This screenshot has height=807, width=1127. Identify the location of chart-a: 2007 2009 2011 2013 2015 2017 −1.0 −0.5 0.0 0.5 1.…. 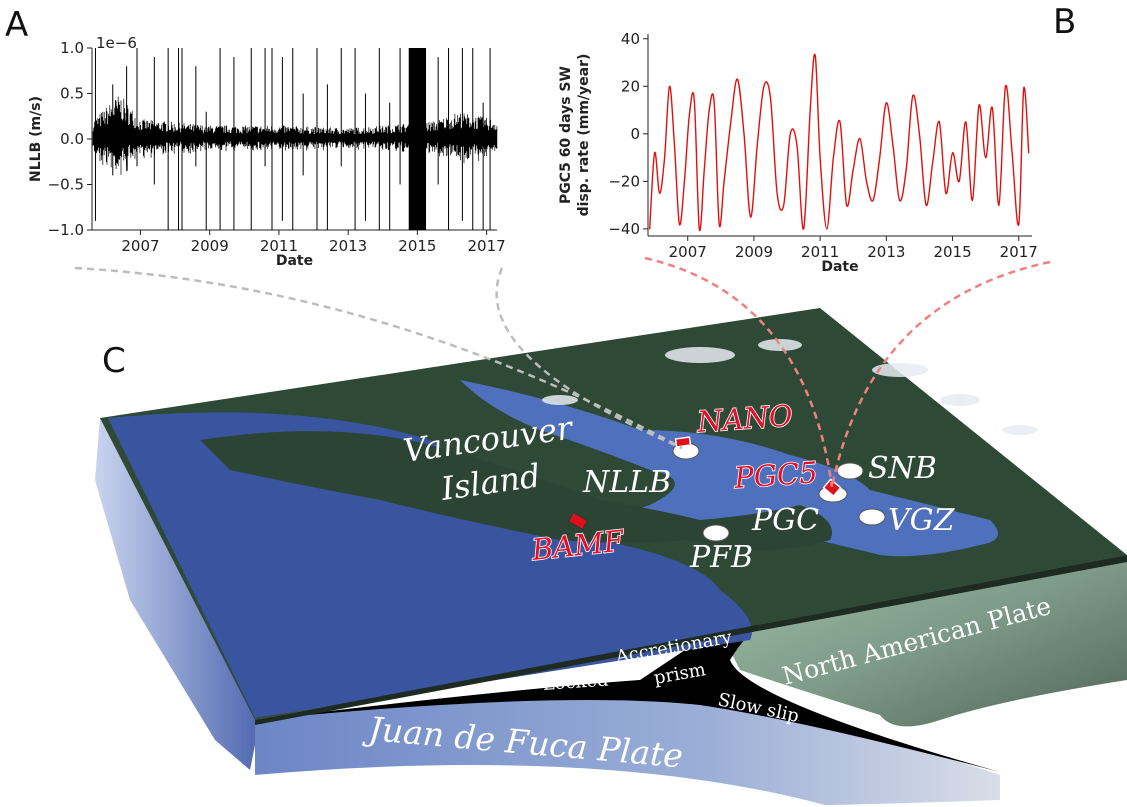
(267, 151).